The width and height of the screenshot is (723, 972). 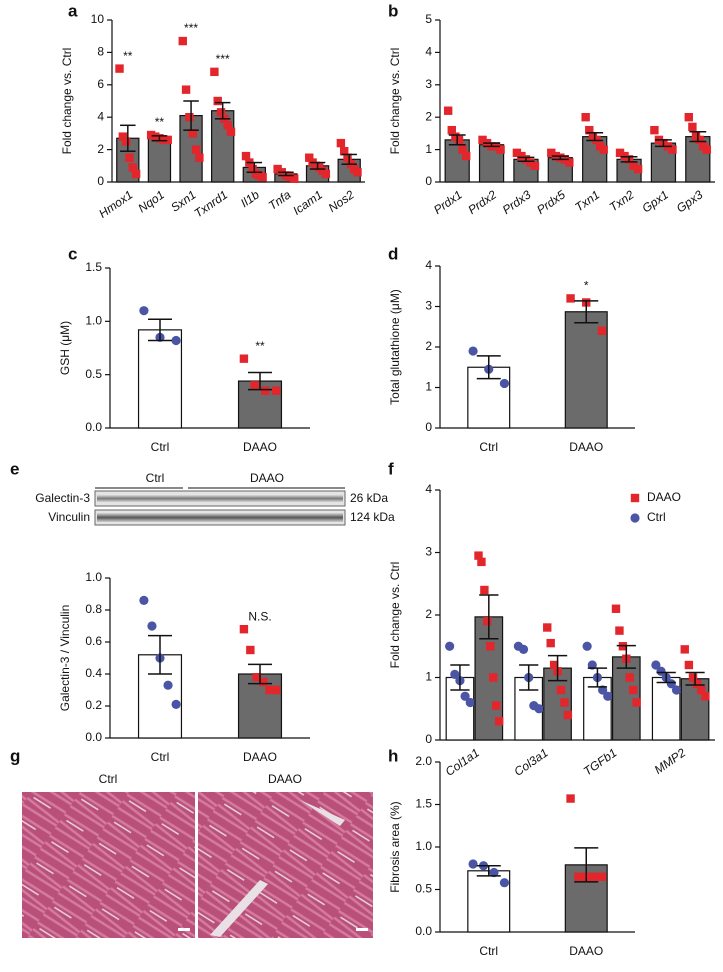 I want to click on x-tick-label: Prdx2, so click(x=482, y=202).